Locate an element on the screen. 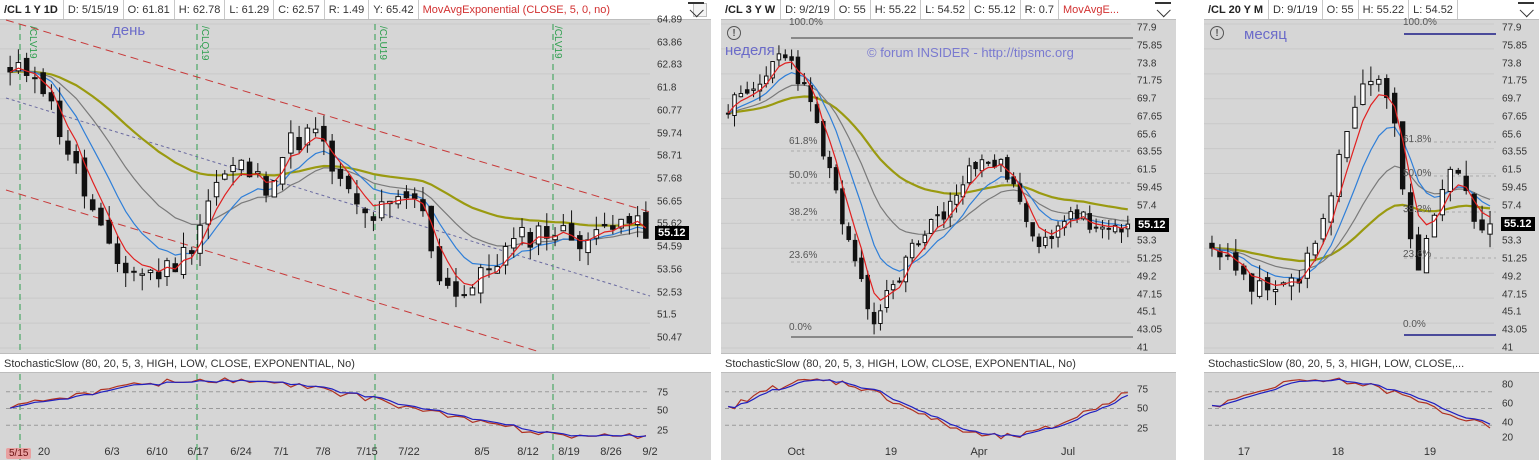 This screenshot has width=1539, height=460. time-axis-label: Apr is located at coordinates (979, 452).